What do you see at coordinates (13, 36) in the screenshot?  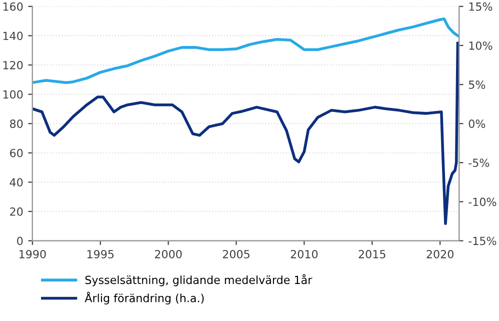 I see `y-tick-label: 140` at bounding box center [13, 36].